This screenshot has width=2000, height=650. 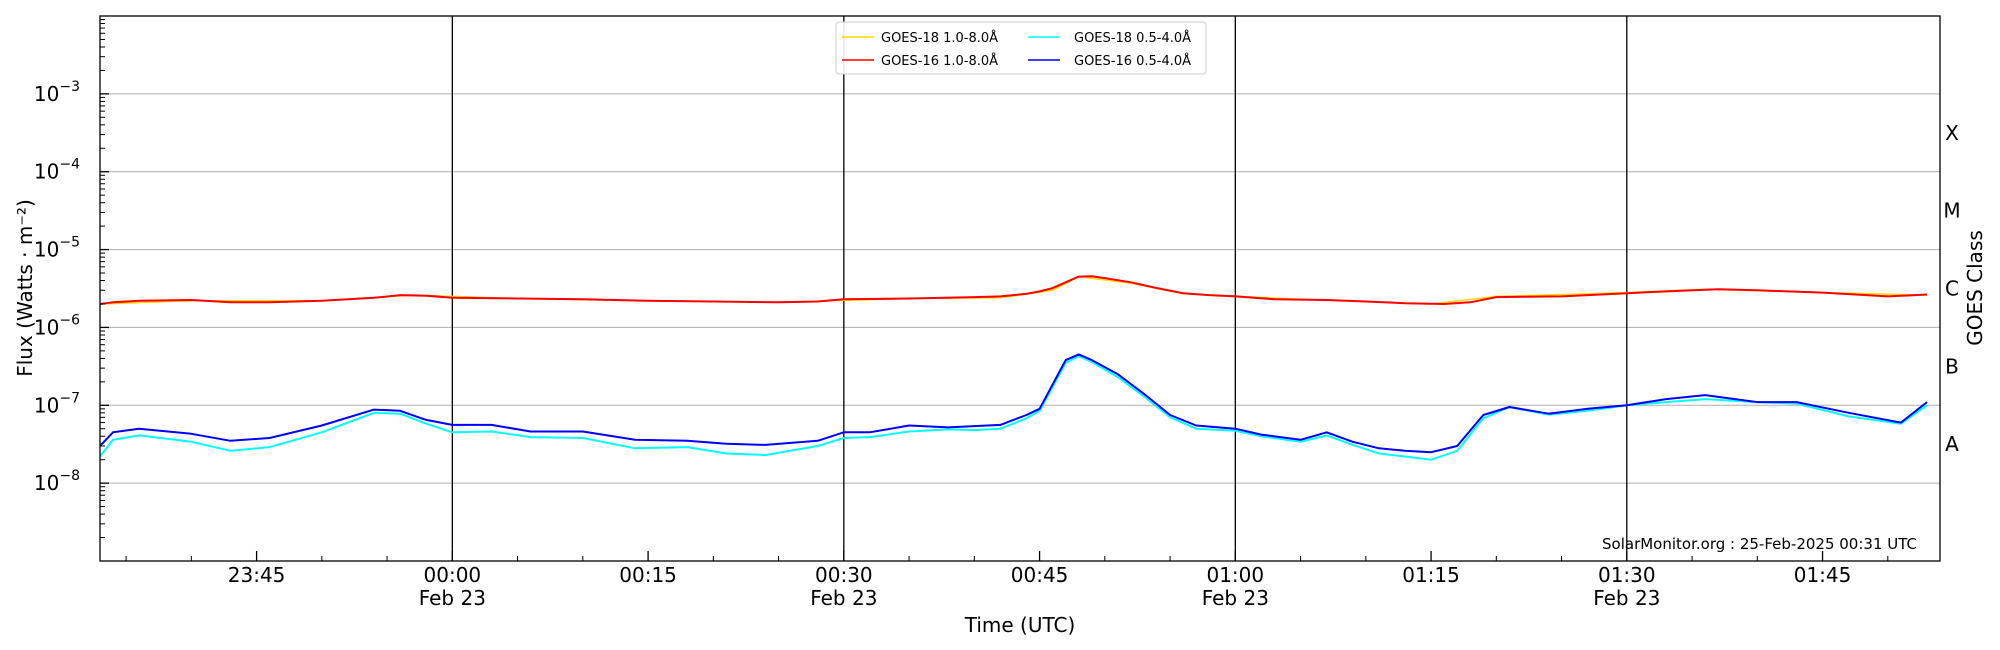 I want to click on x-tick-label: 01:00, so click(x=1235, y=575).